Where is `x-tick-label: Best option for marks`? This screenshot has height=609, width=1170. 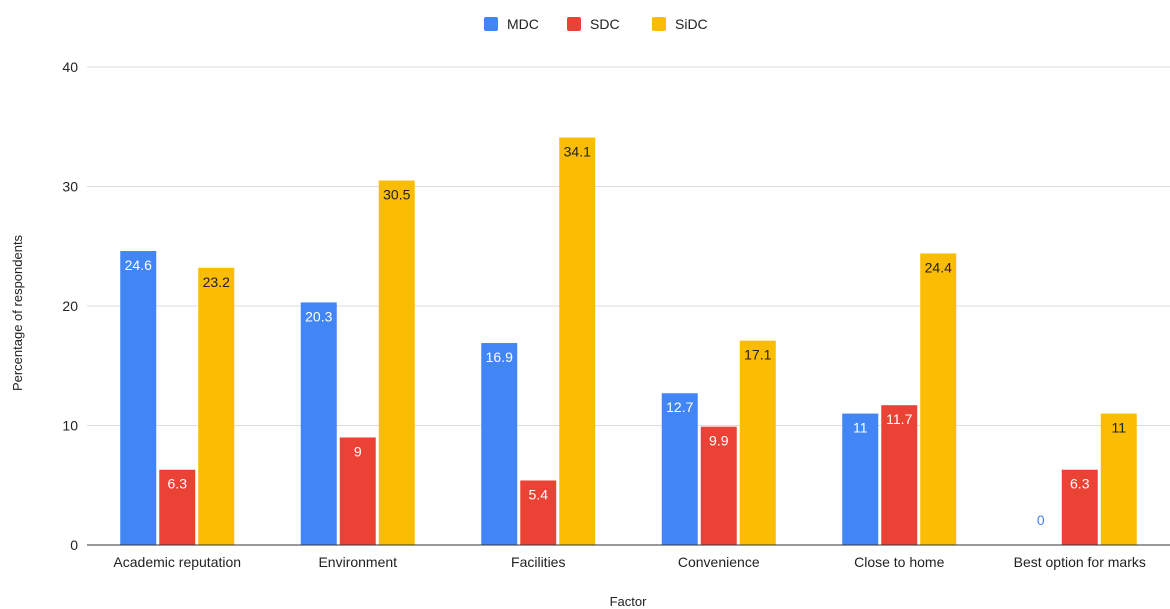 x-tick-label: Best option for marks is located at coordinates (1080, 562).